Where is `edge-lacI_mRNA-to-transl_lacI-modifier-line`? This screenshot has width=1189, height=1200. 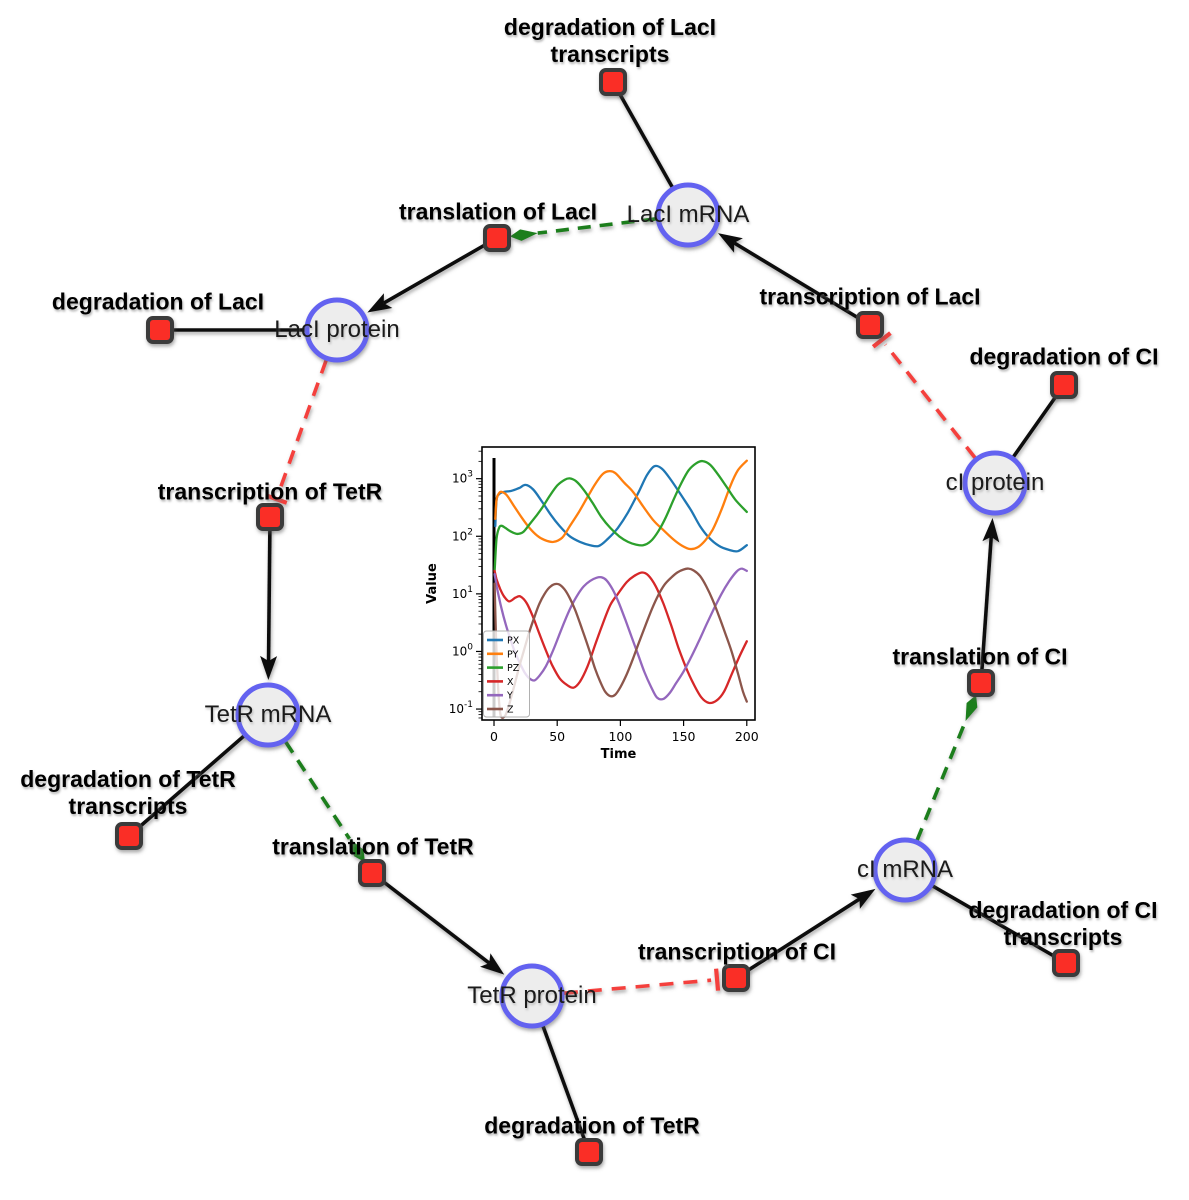
edge-lacI_mRNA-to-transl_lacI-modifier-line is located at coordinates (597, 226).